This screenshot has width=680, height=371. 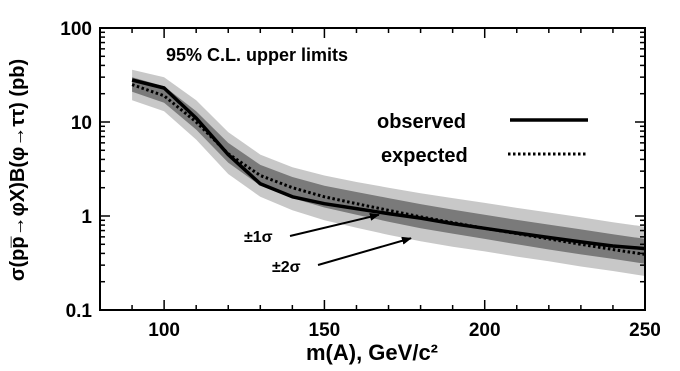 What do you see at coordinates (364, 251) in the screenshot?
I see `annotation-2sigma-arrow` at bounding box center [364, 251].